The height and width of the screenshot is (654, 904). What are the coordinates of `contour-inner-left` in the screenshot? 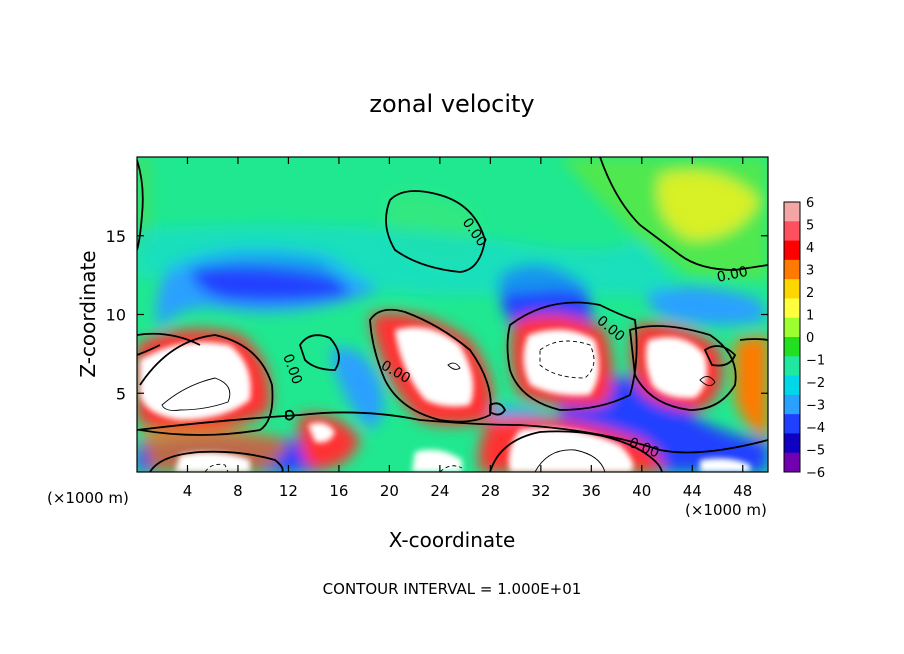 It's located at (196, 394).